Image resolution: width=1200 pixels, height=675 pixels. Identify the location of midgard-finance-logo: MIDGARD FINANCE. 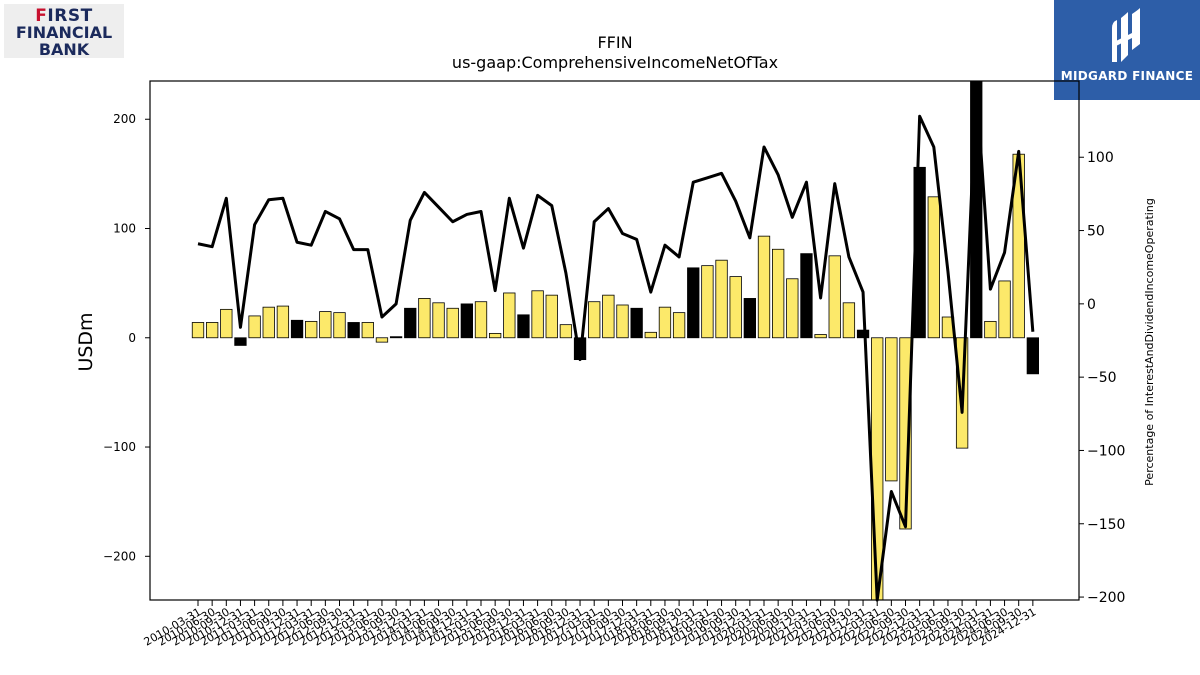
(1127, 50).